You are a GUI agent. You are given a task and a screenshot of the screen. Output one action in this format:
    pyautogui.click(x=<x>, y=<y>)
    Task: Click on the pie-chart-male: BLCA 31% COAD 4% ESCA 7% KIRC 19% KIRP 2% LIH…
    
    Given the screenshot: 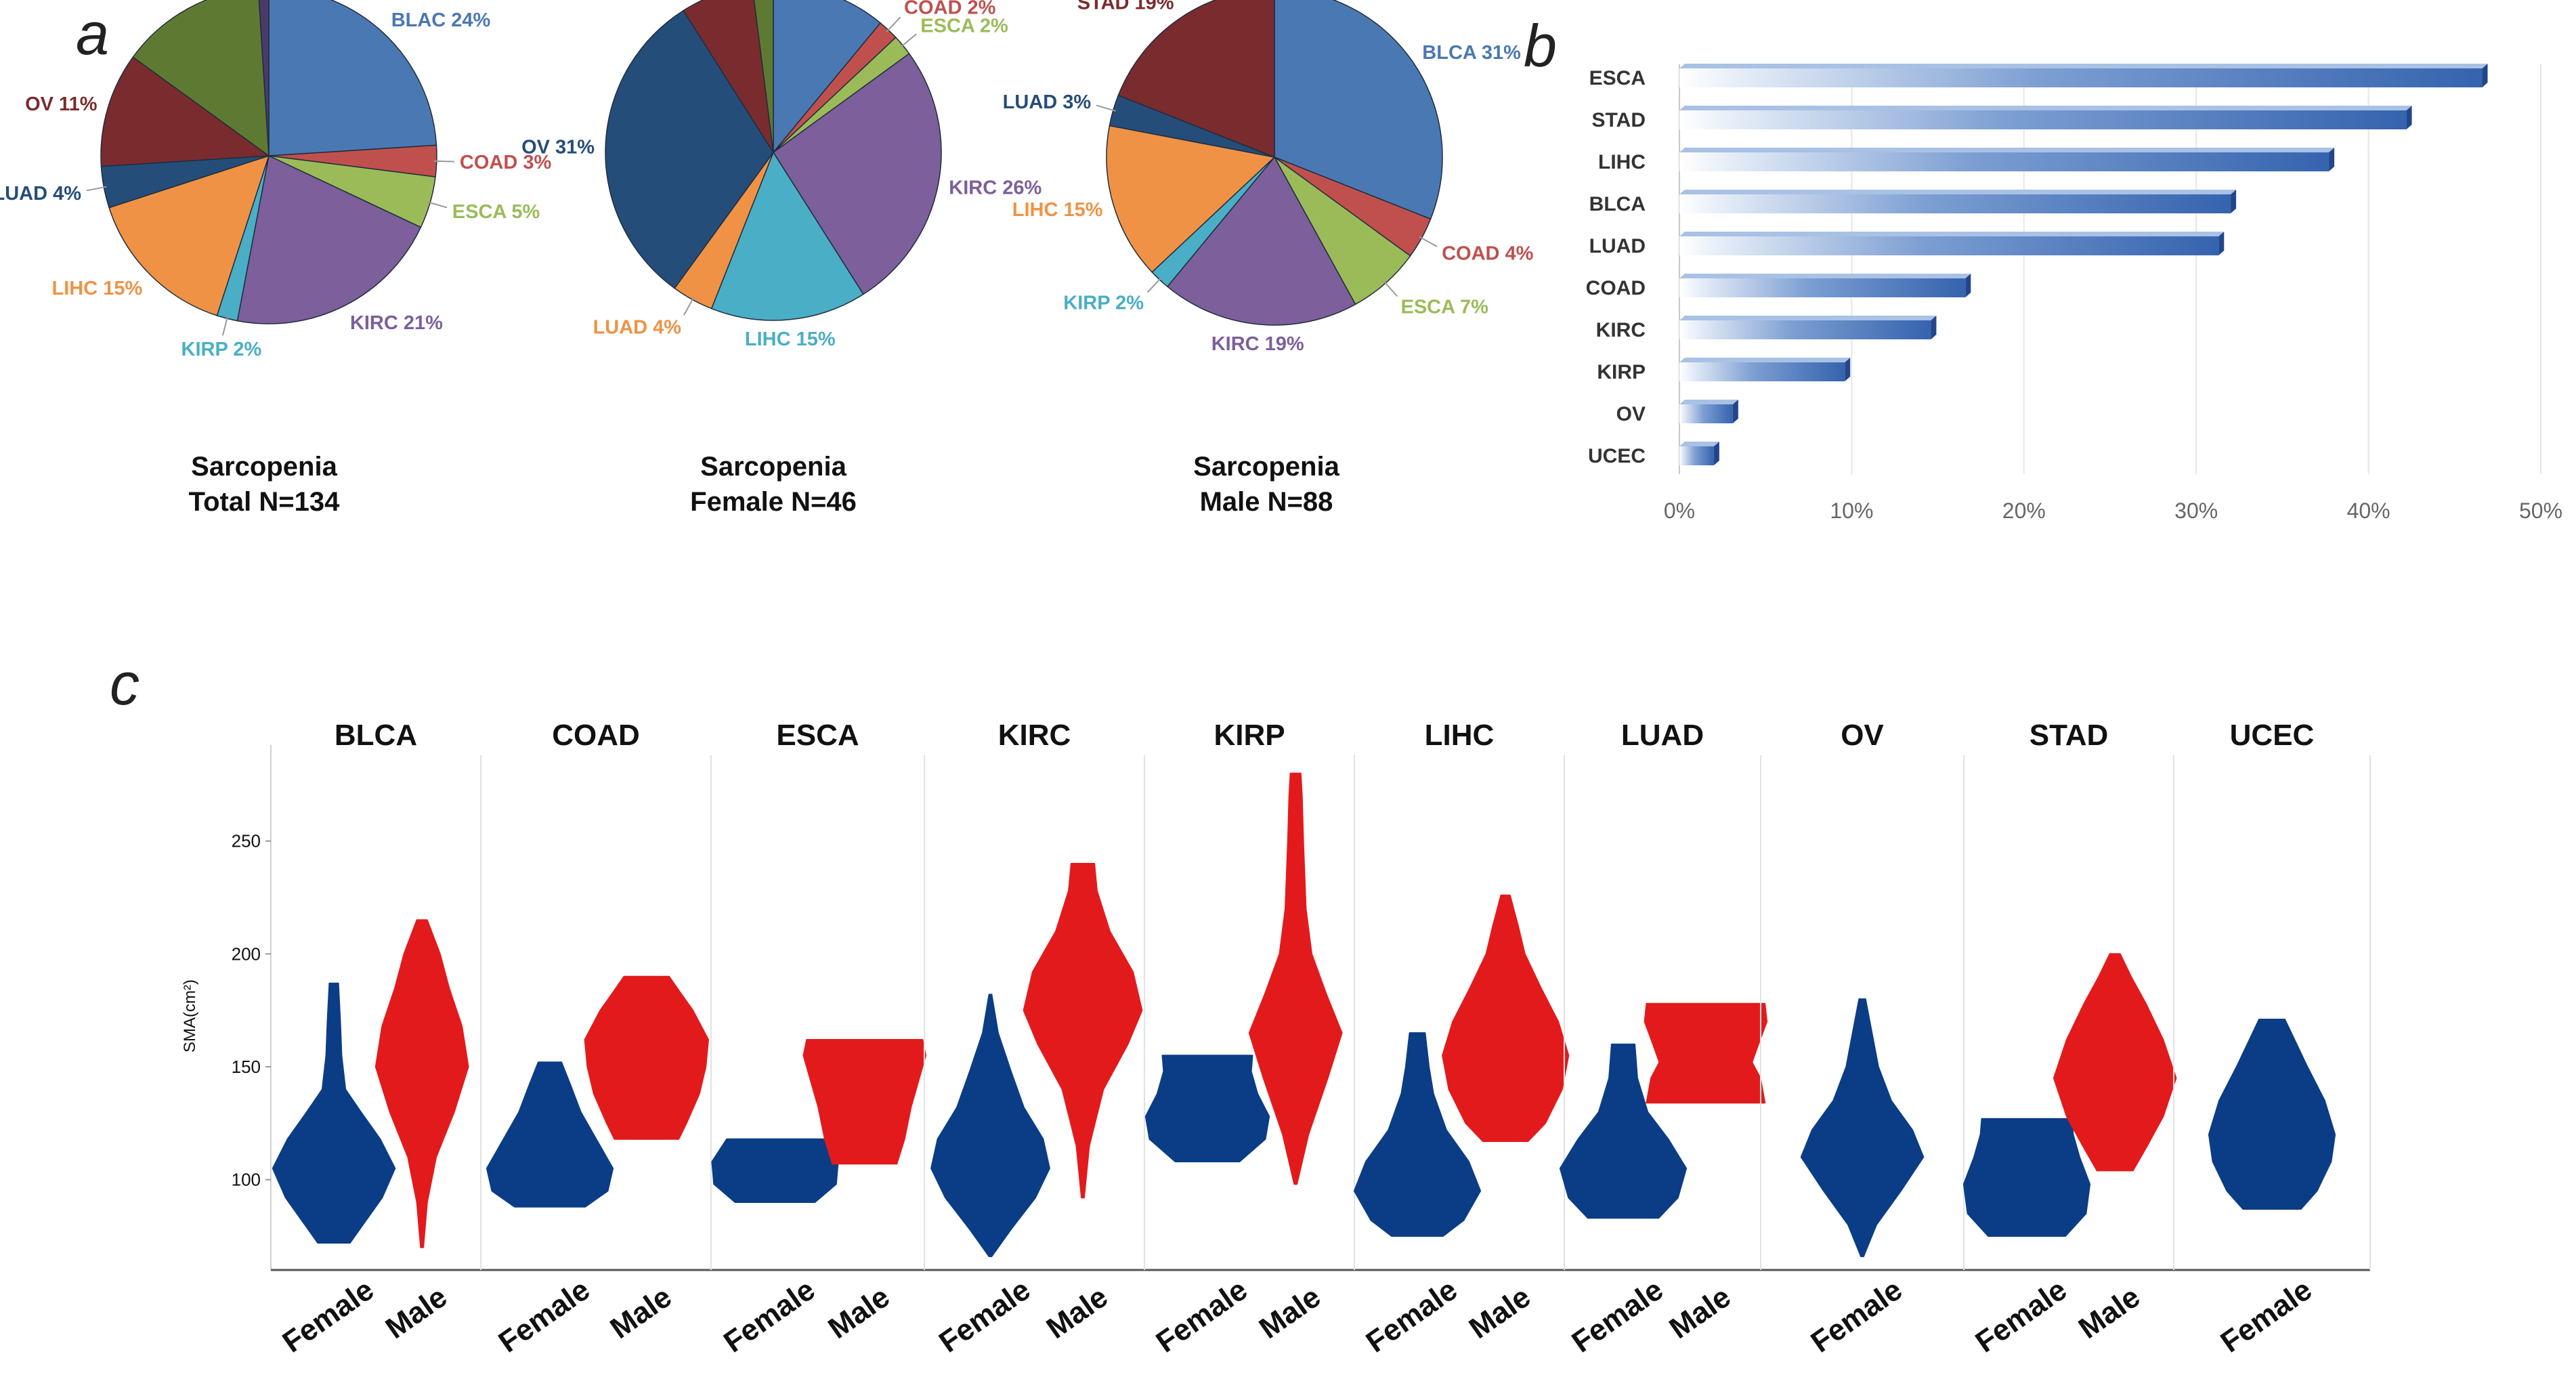 What is the action you would take?
    pyautogui.click(x=1268, y=258)
    